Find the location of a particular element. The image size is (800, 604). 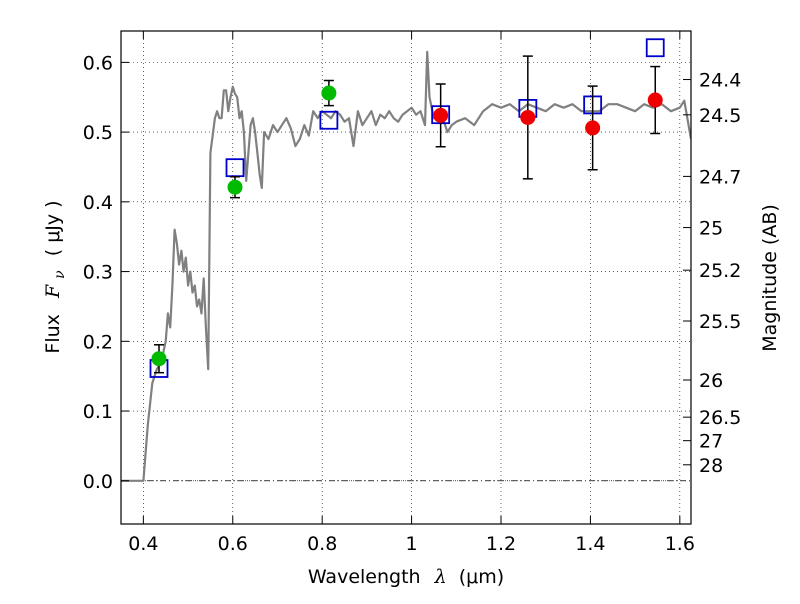

y2-tick-label: 24.4 is located at coordinates (720, 81).